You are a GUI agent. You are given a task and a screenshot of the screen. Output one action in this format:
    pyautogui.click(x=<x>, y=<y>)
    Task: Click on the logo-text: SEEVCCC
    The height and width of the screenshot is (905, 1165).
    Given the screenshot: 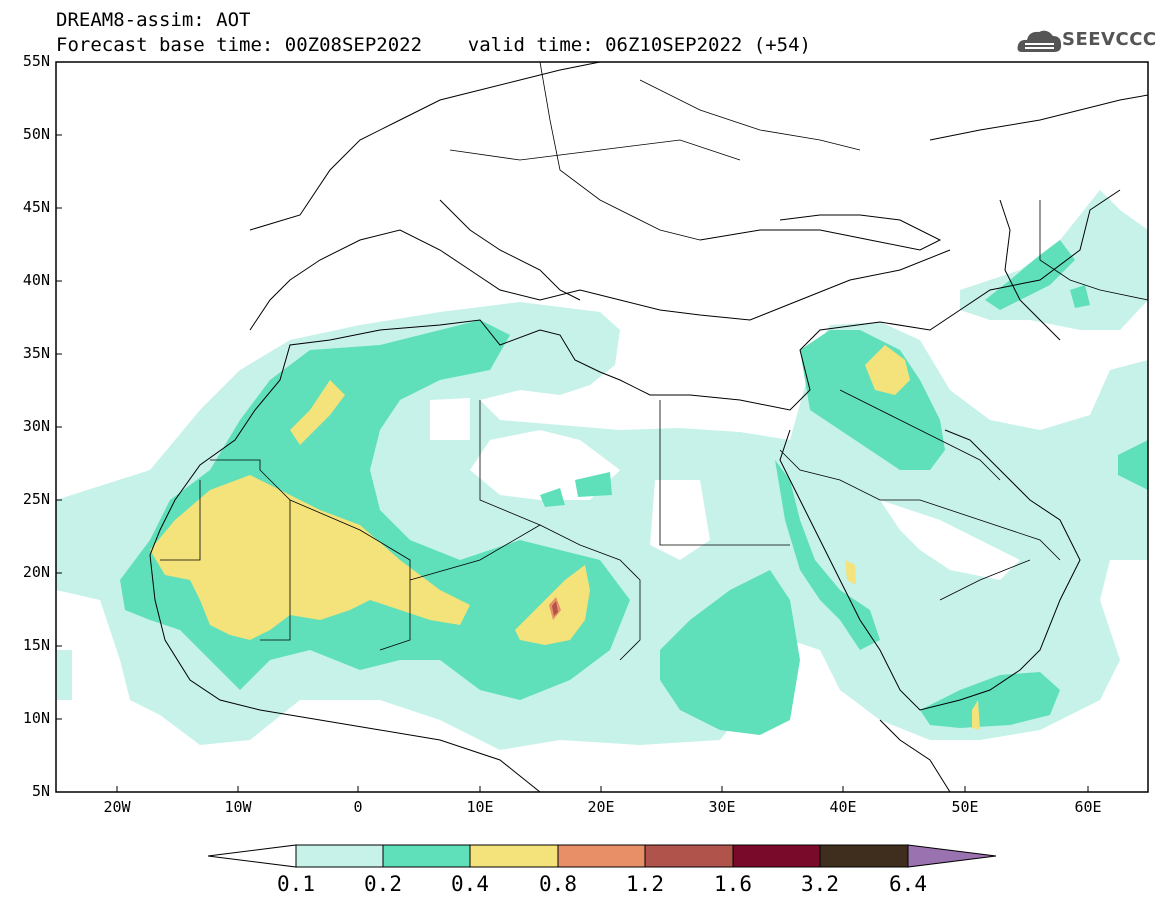 What is the action you would take?
    pyautogui.click(x=1109, y=39)
    